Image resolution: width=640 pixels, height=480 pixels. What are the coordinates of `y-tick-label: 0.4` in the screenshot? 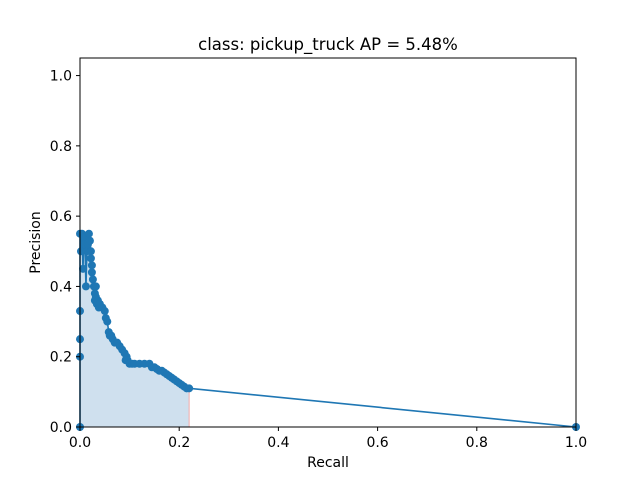 It's located at (61, 287).